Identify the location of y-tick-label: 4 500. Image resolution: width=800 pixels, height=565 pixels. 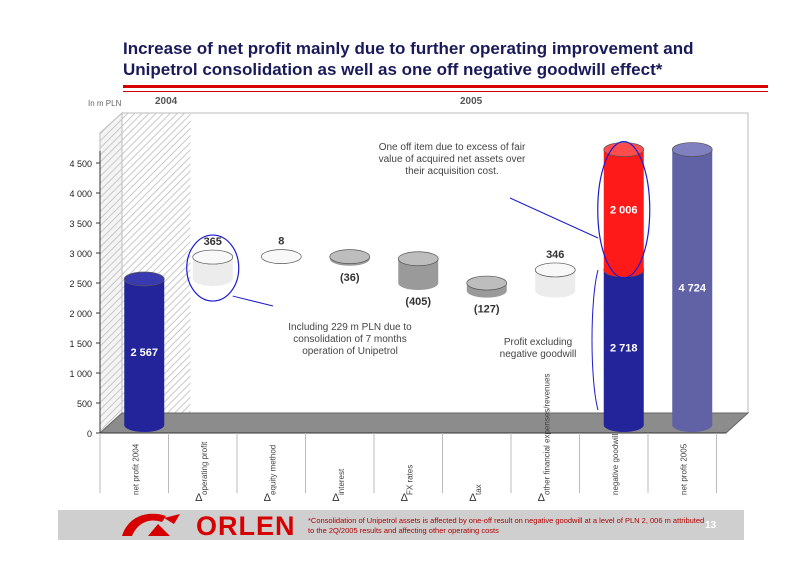
(80, 164).